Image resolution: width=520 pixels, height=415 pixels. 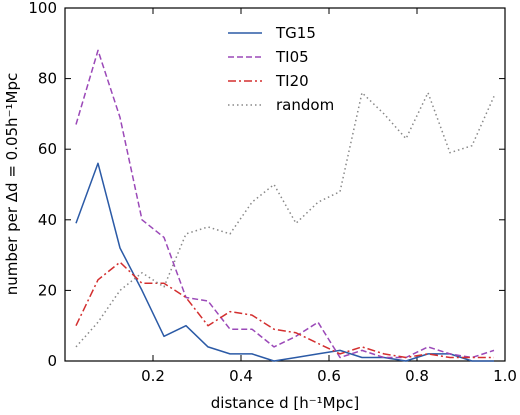 What do you see at coordinates (52, 361) in the screenshot?
I see `y-tick-label: 0` at bounding box center [52, 361].